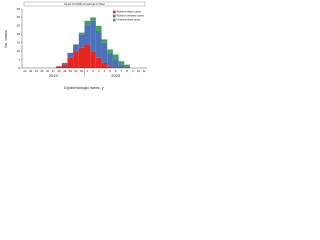 The height and width of the screenshot is (240, 320). Describe the element at coordinates (42, 71) in the screenshot. I see `x-tick-label: 45` at that location.